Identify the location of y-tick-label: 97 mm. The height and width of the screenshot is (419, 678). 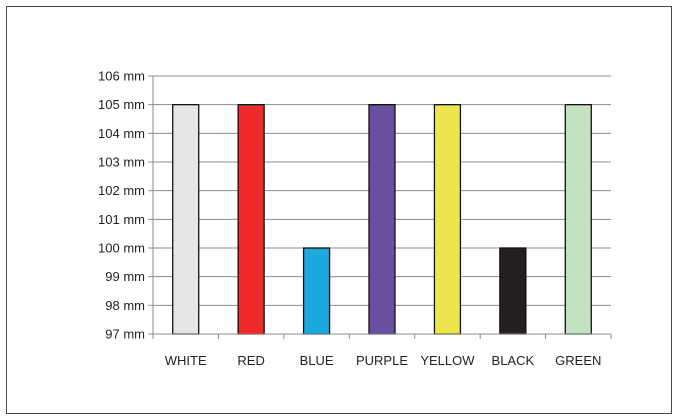
(125, 334).